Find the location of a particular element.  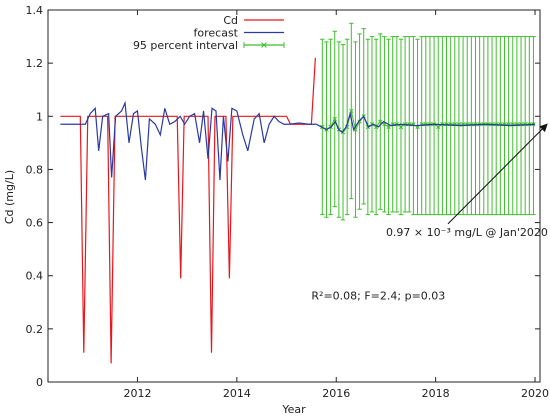

y-tick-label: 1 is located at coordinates (39, 116).